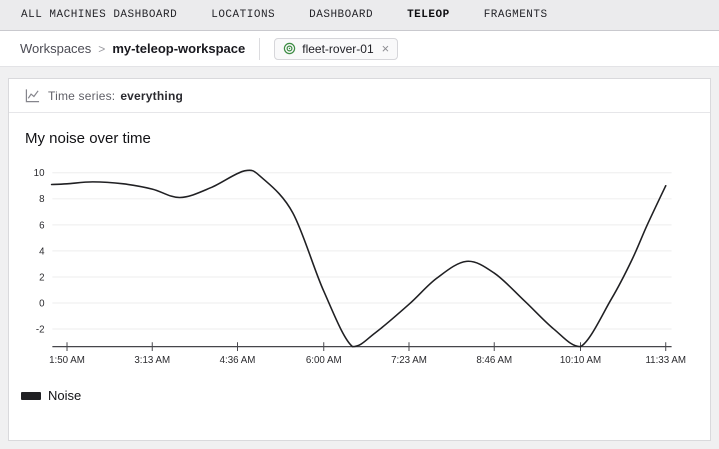  I want to click on svg-text: 0, so click(42, 303).